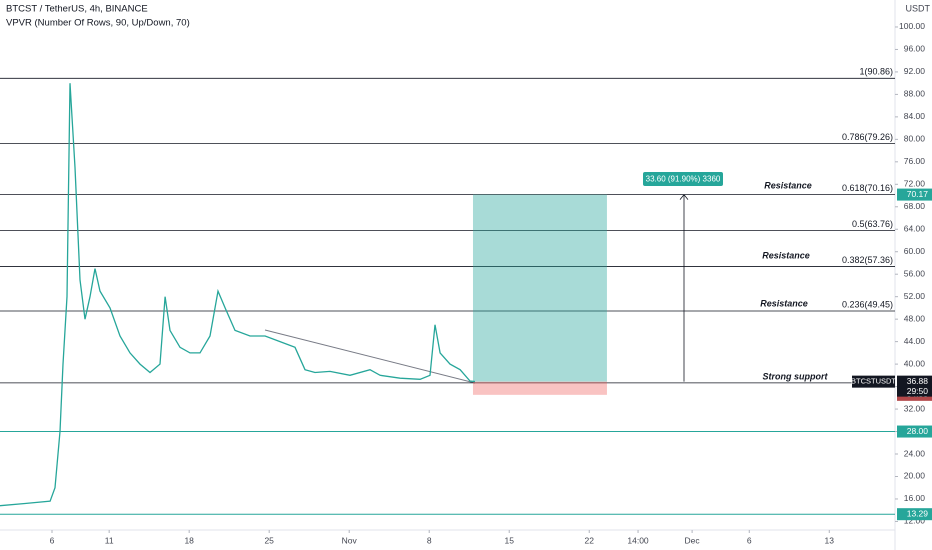 The image size is (932, 550). What do you see at coordinates (872, 224) in the screenshot?
I see `fib-label: 0.5(63.76)` at bounding box center [872, 224].